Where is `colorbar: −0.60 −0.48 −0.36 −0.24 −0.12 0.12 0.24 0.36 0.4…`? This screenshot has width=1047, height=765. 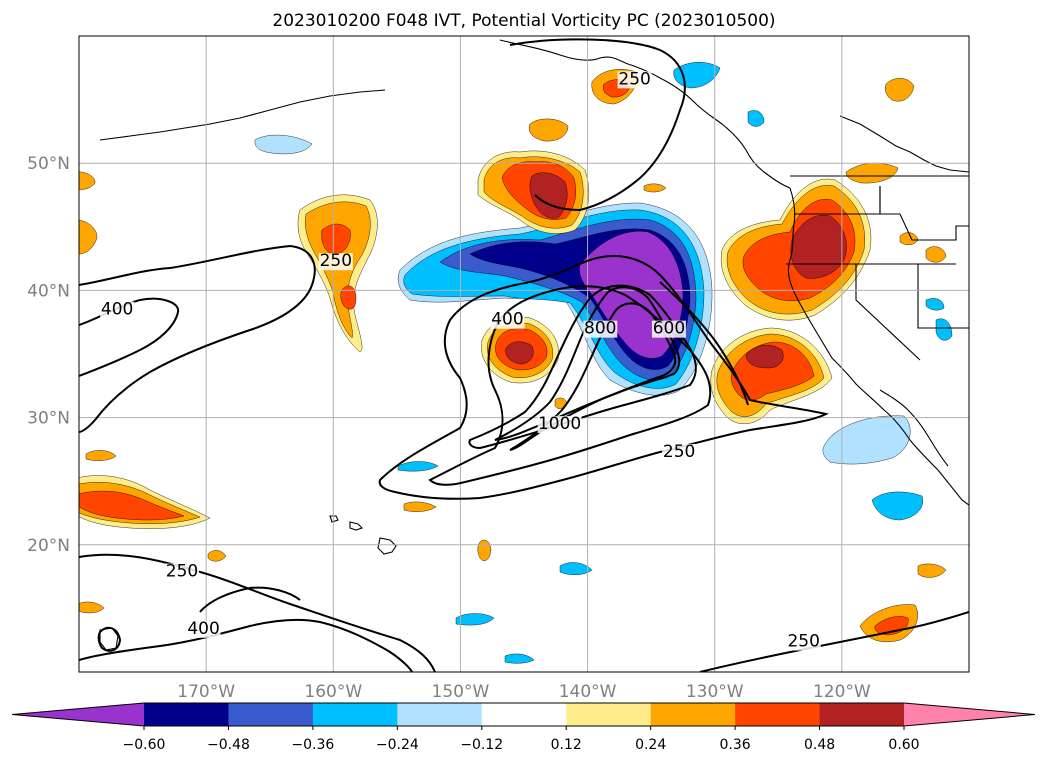
colorbar: −0.60 −0.48 −0.36 −0.24 −0.12 0.12 0.24 0.36 0.4… is located at coordinates (523, 727).